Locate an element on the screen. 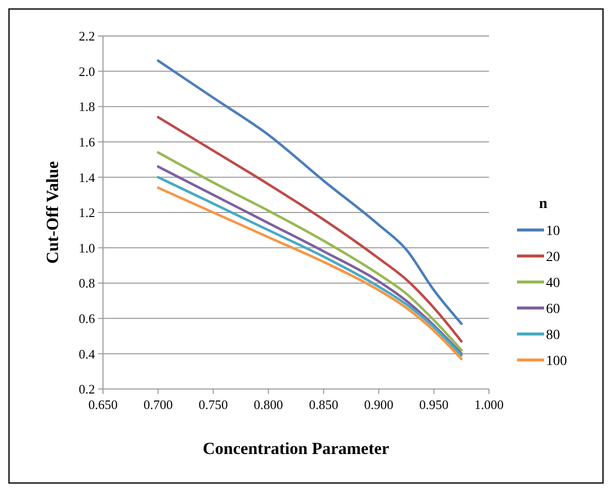  y-tick-label: 0.2 is located at coordinates (86, 389).